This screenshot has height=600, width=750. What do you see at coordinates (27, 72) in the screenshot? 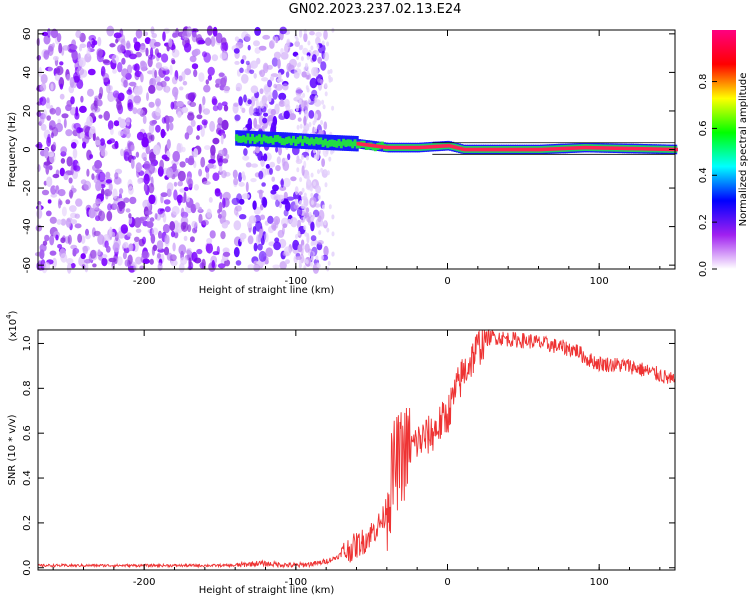
I see `y-tick-label: 40` at bounding box center [27, 72].